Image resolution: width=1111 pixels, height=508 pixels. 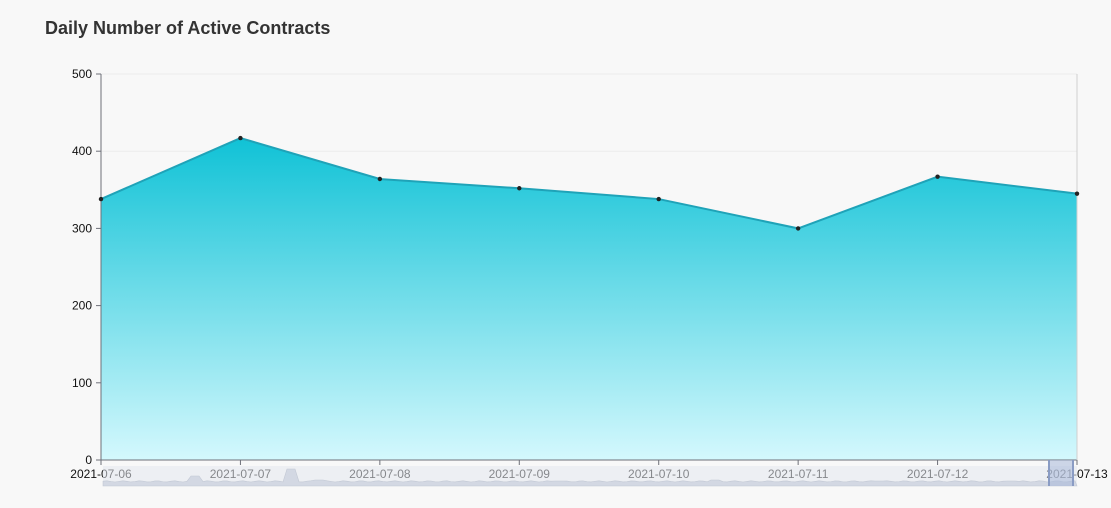 What do you see at coordinates (82, 151) in the screenshot?
I see `y-tick-label: 400` at bounding box center [82, 151].